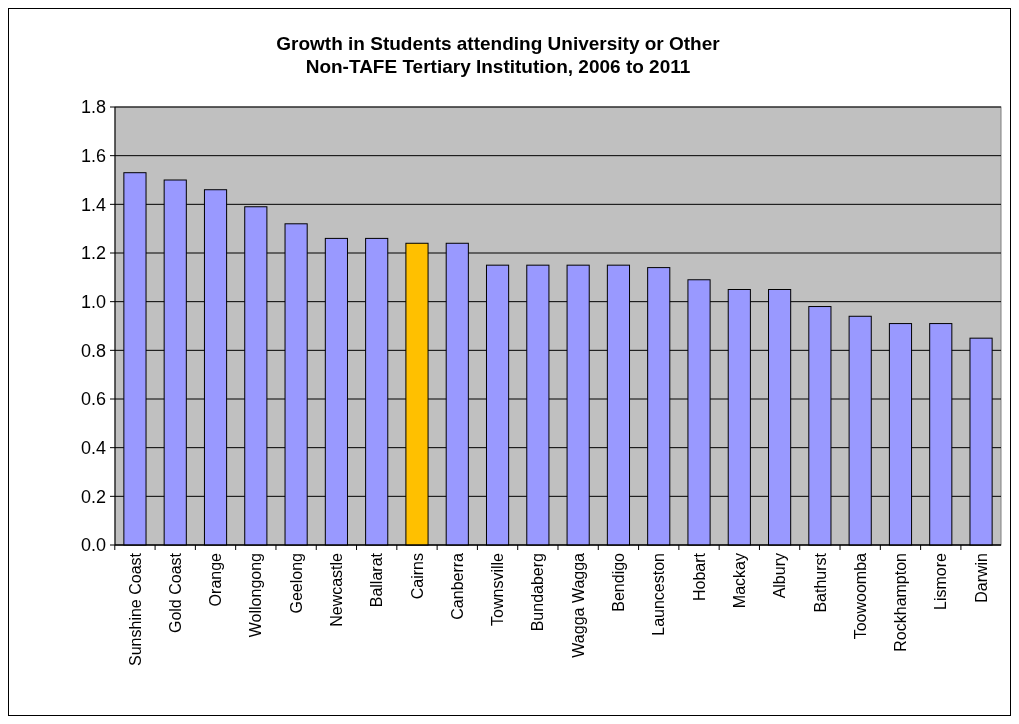  Describe the element at coordinates (93, 301) in the screenshot. I see `y-tick-label: 1.0` at that location.